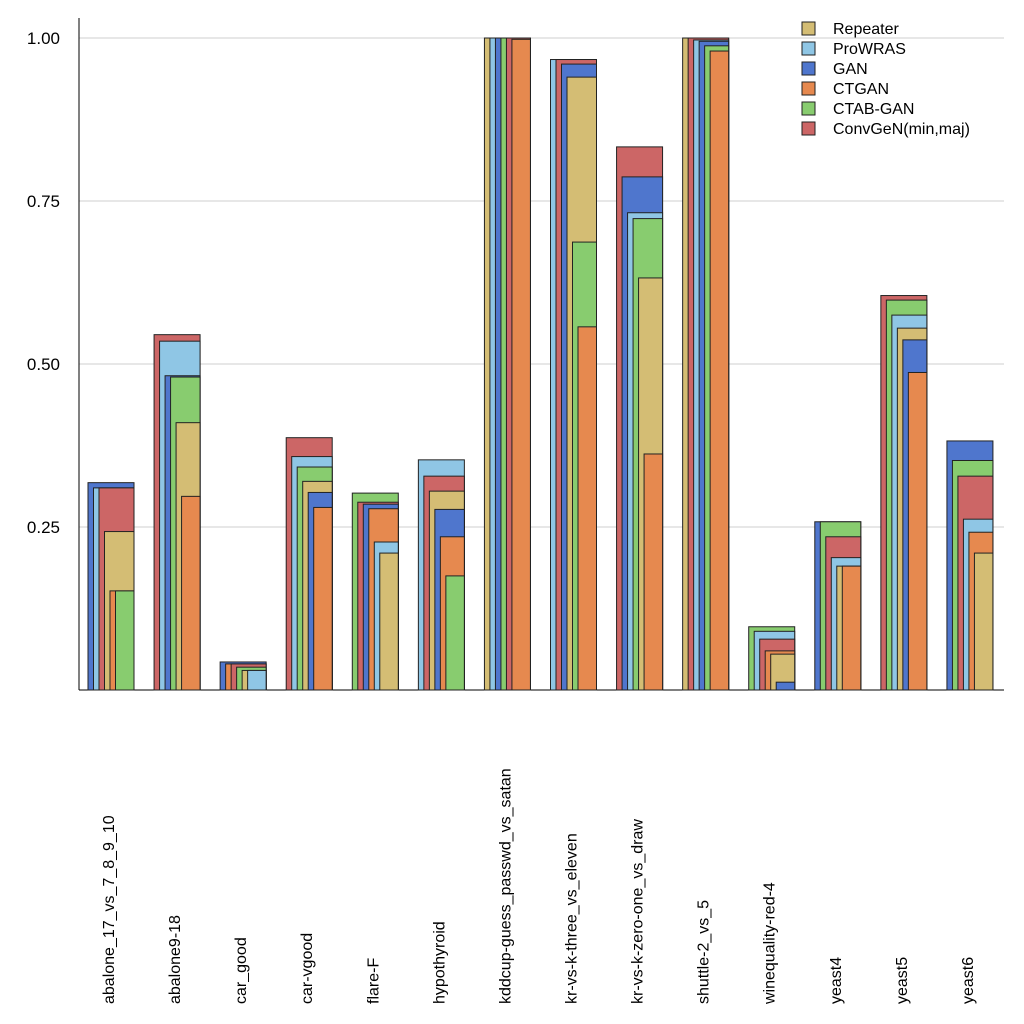 The width and height of the screenshot is (1024, 1024). What do you see at coordinates (968, 980) in the screenshot?
I see `x-tick-label: yeast6` at bounding box center [968, 980].